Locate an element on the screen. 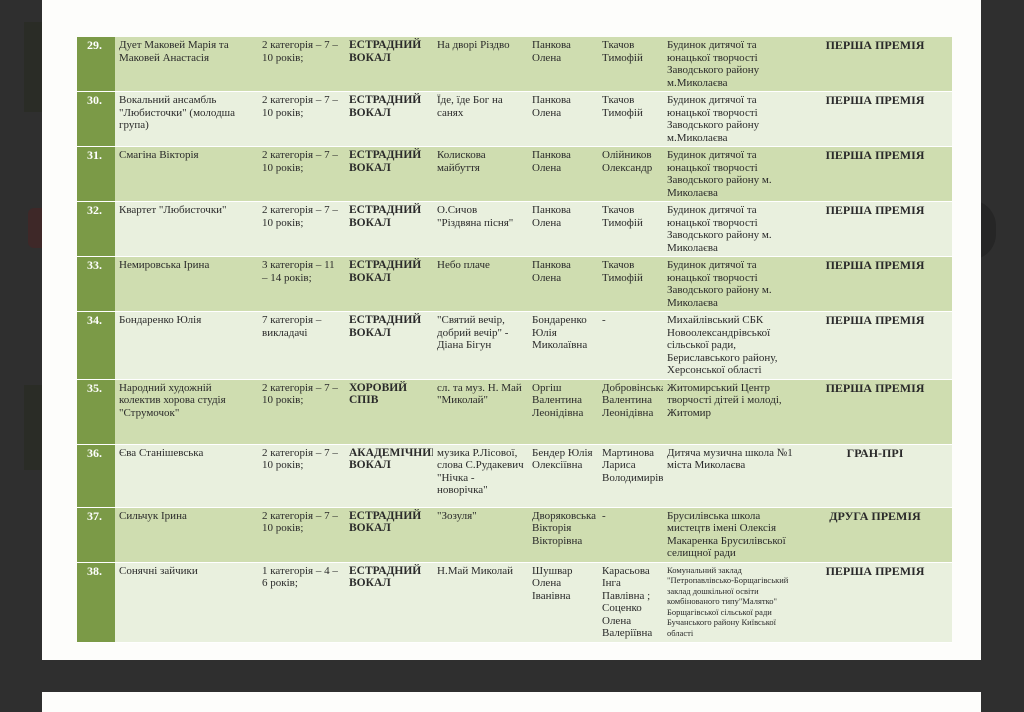 The width and height of the screenshot is (1024, 712). participant-name-cell: Квартет "Любисточки" is located at coordinates (186, 229).